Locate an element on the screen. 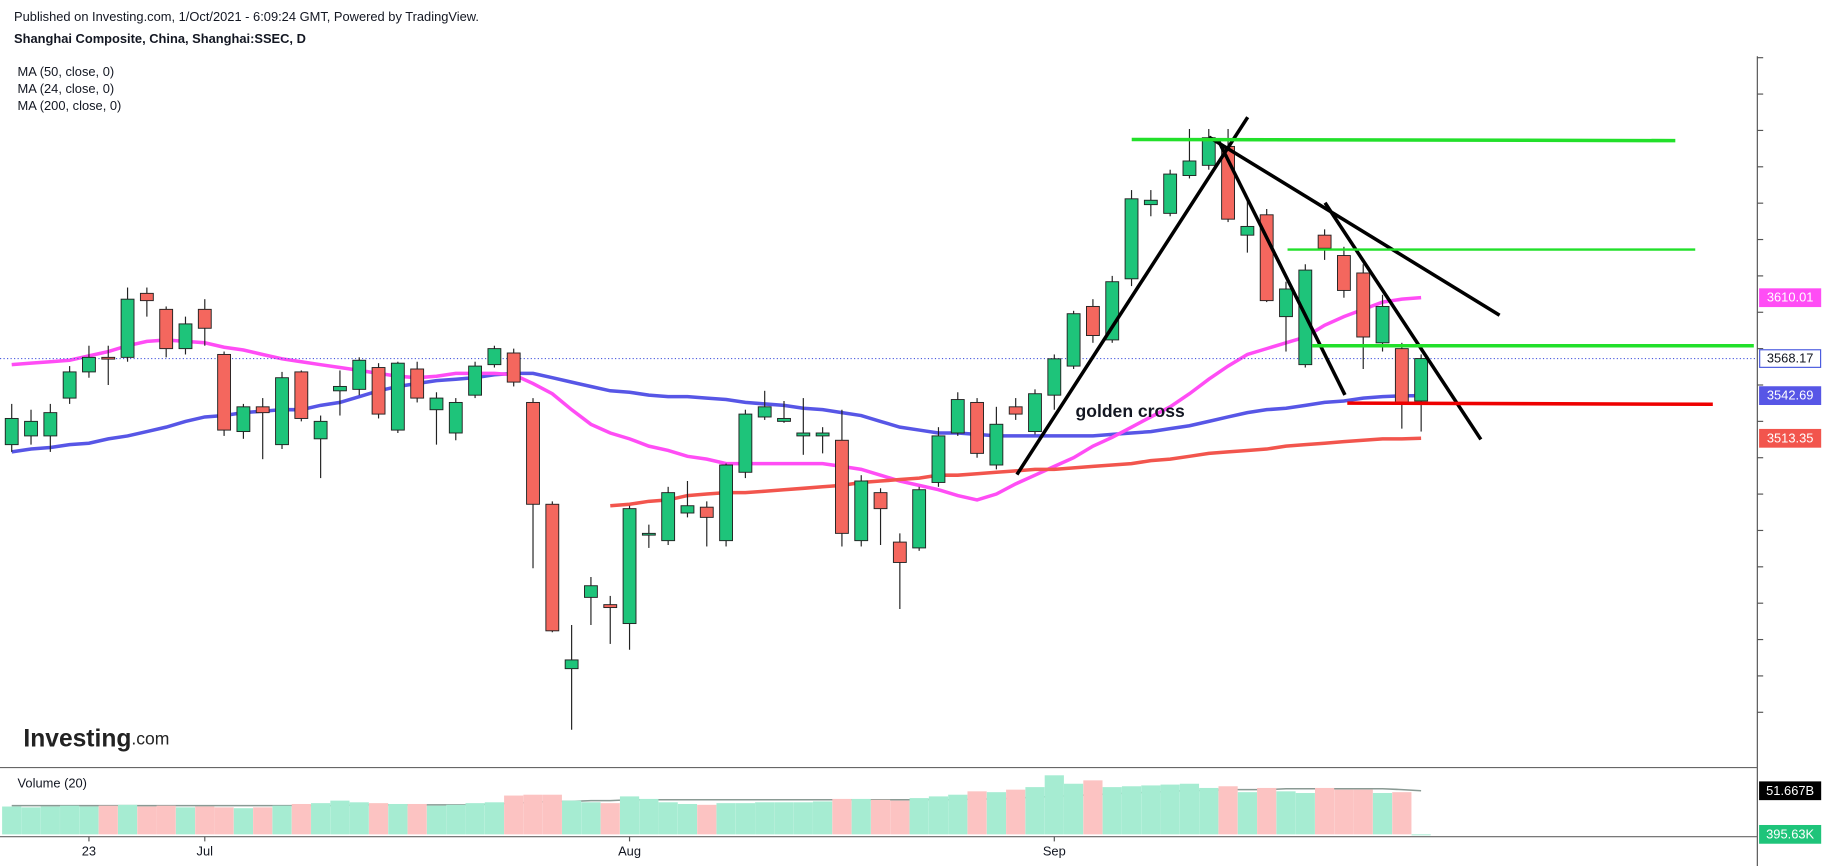 This screenshot has width=1837, height=866. x-tick-label: Jul is located at coordinates (205, 850).